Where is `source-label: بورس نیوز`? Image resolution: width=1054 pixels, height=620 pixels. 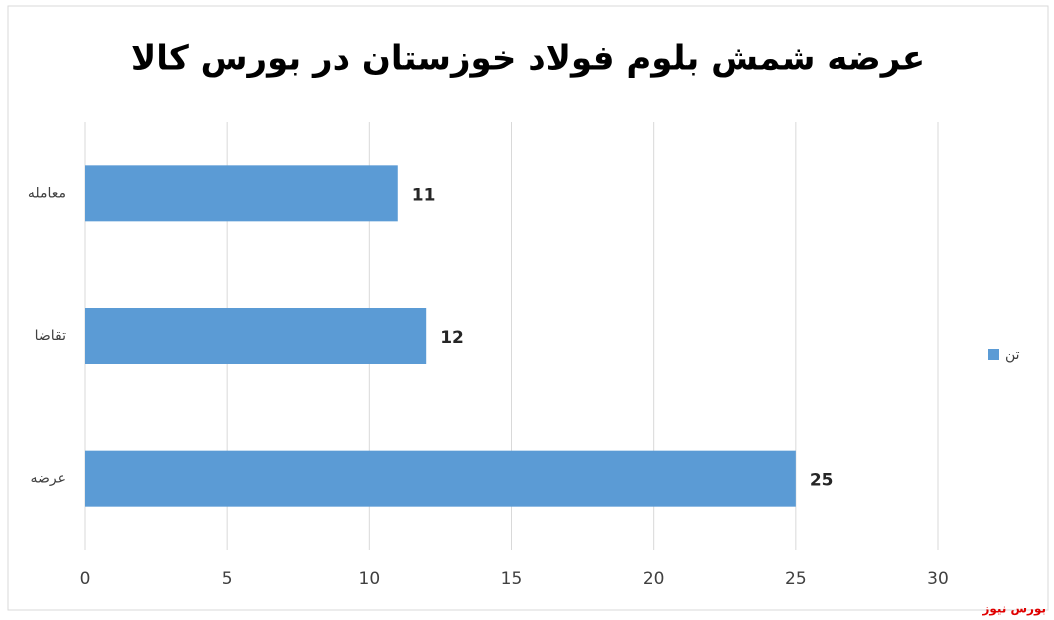 source-label: بورس نیوز is located at coordinates (1013, 609).